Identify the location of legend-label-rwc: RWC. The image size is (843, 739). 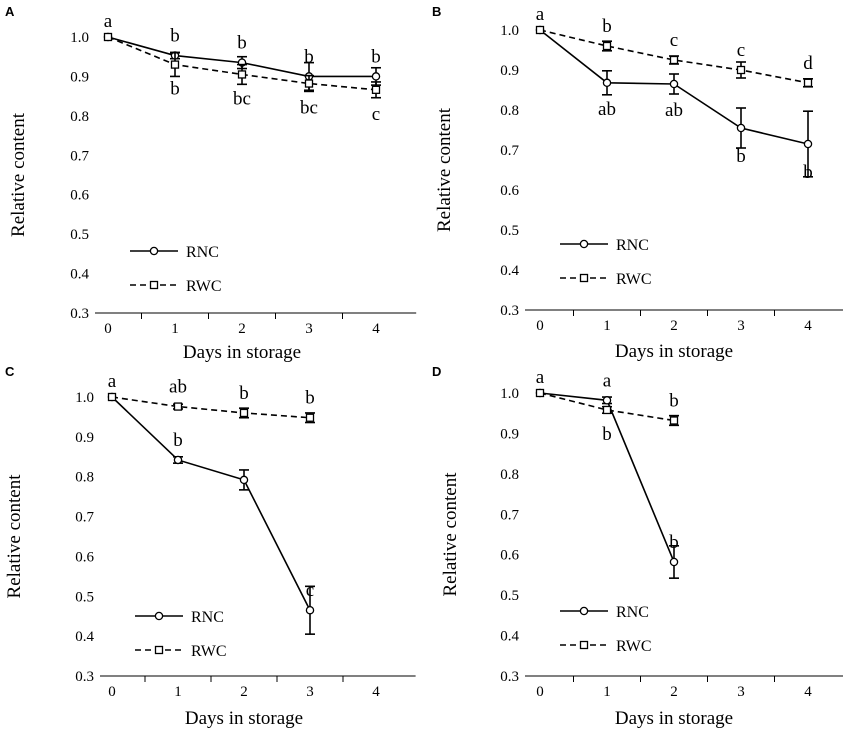
(204, 286).